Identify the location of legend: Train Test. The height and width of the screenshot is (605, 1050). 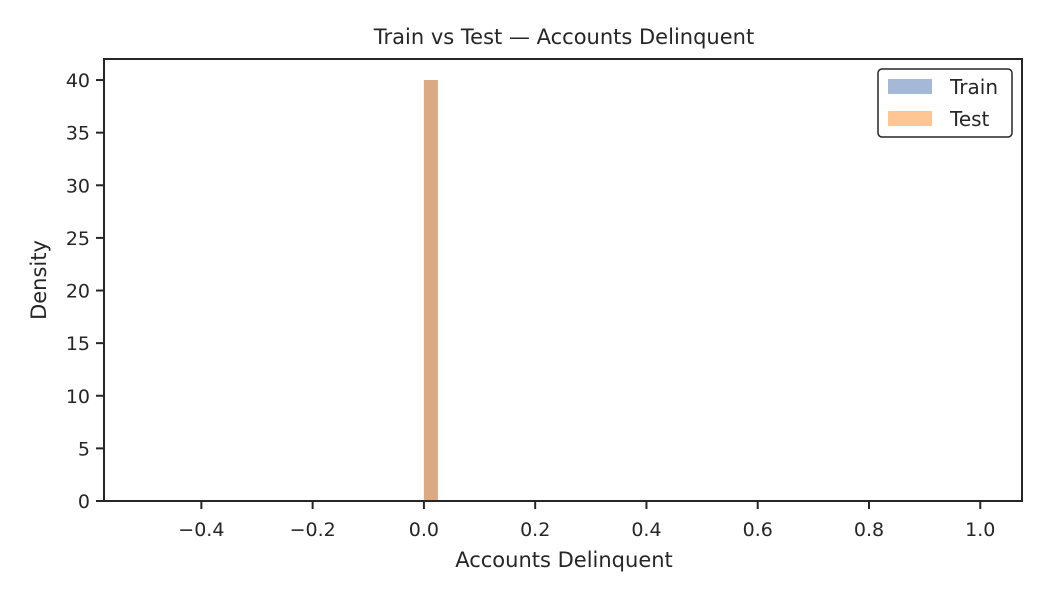
(945, 103).